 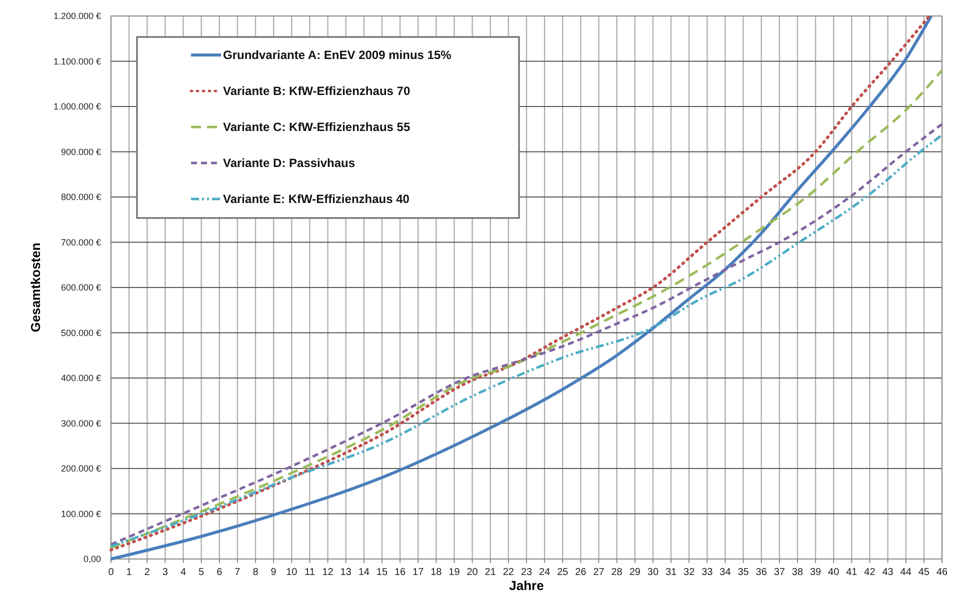 What do you see at coordinates (924, 572) in the screenshot?
I see `x-tick-label: 45` at bounding box center [924, 572].